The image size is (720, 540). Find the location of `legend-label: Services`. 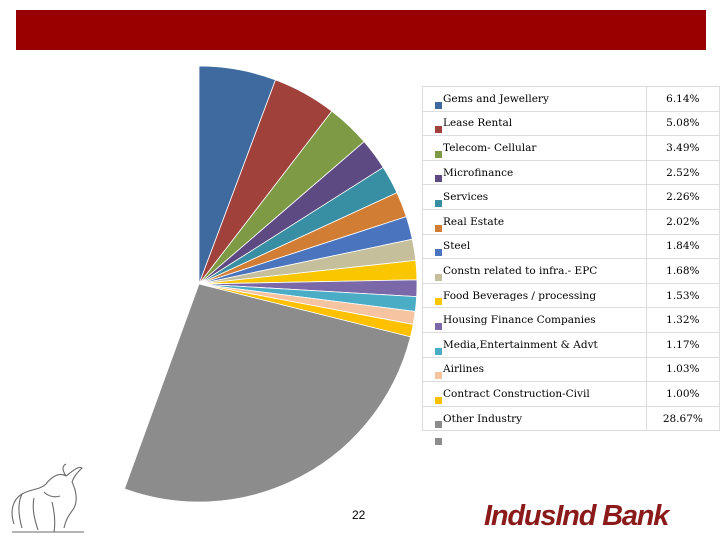

legend-label: Services is located at coordinates (534, 197).